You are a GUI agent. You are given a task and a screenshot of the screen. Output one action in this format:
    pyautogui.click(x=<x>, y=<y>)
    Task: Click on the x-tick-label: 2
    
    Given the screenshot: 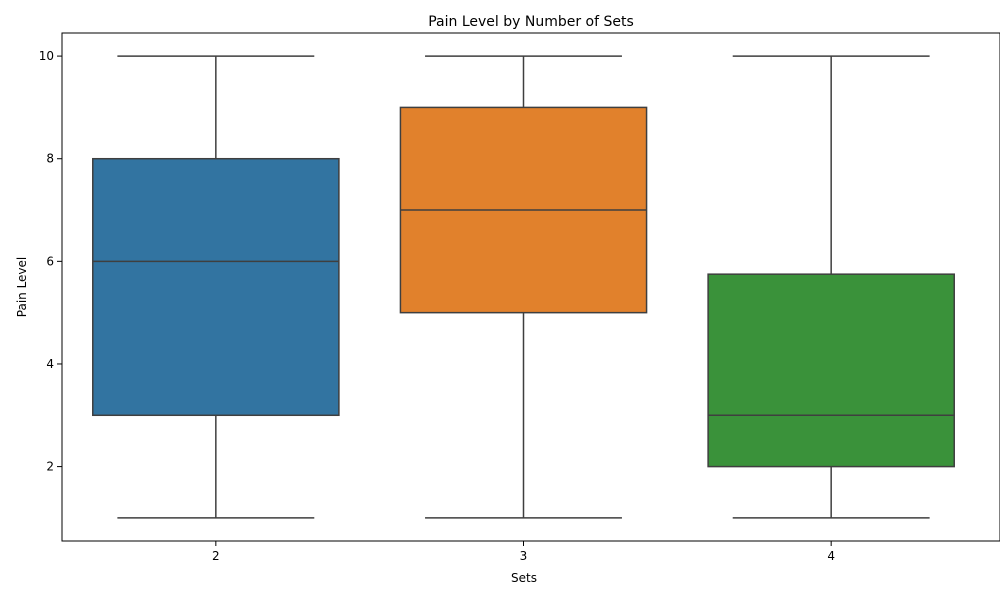 What is the action you would take?
    pyautogui.click(x=216, y=556)
    